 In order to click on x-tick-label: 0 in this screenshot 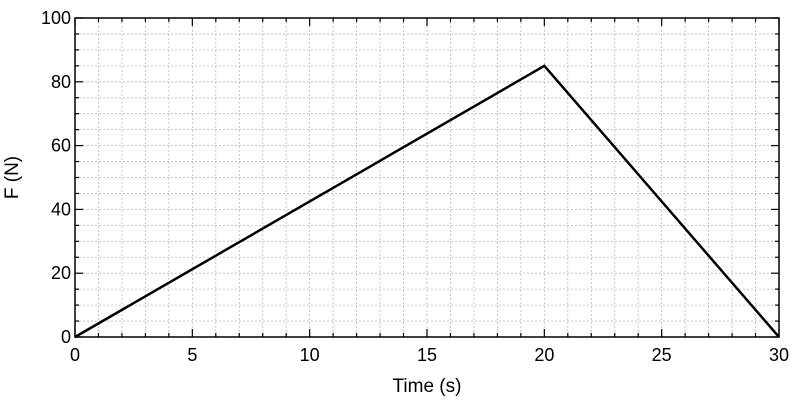, I will do `click(75, 355)`.